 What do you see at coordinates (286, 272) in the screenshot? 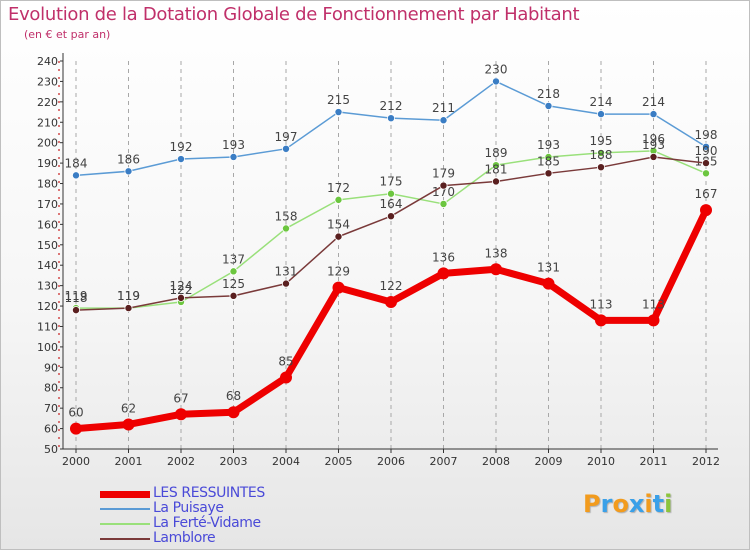
I see `data-label-lamblore: 131` at bounding box center [286, 272].